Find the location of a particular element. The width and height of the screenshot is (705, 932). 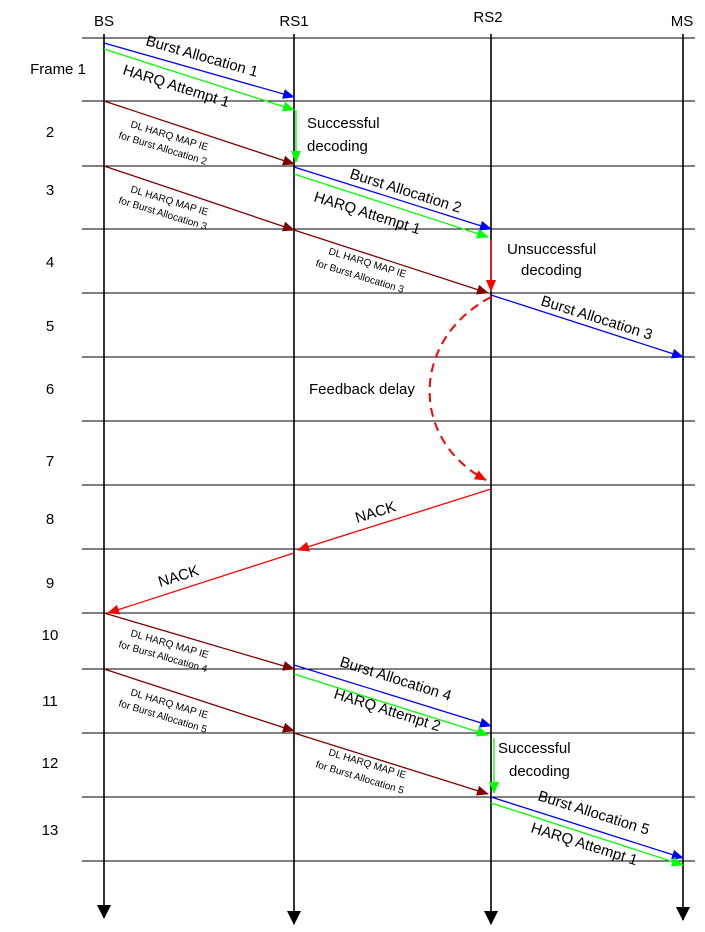

frame-label: 7 is located at coordinates (50, 461).